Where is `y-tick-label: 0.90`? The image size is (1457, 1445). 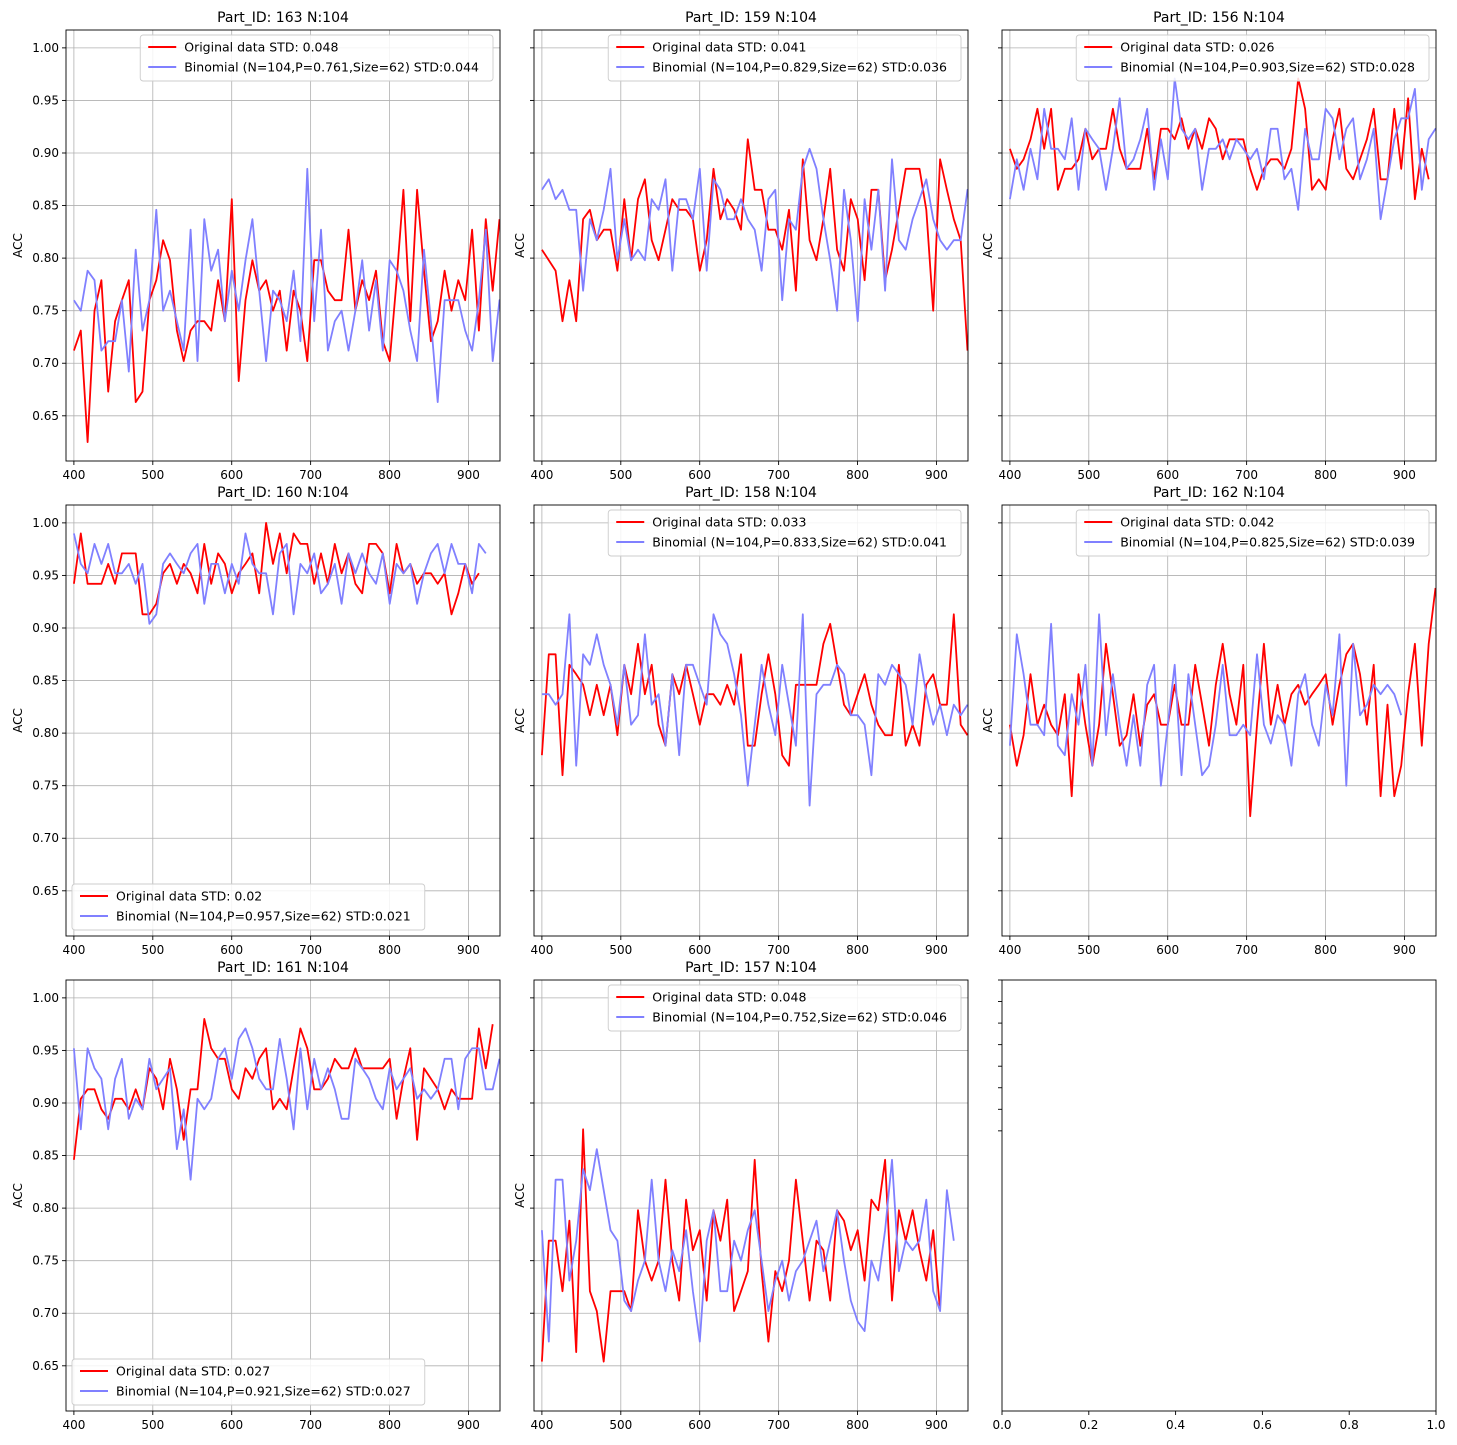 y-tick-label: 0.90 is located at coordinates (45, 1103).